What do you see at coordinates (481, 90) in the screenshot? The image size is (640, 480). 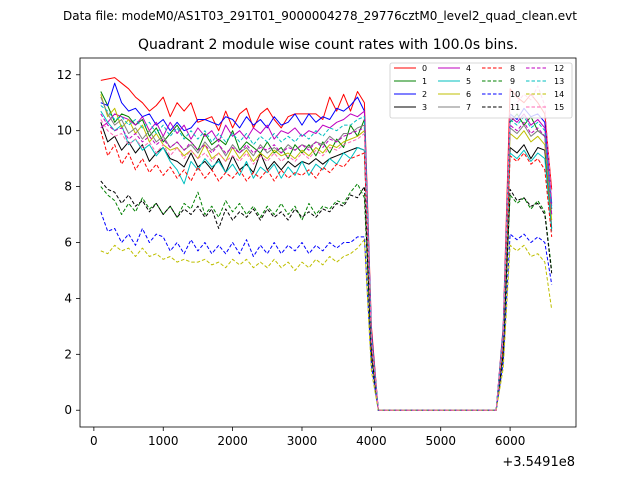 I see `legend-frame` at bounding box center [481, 90].